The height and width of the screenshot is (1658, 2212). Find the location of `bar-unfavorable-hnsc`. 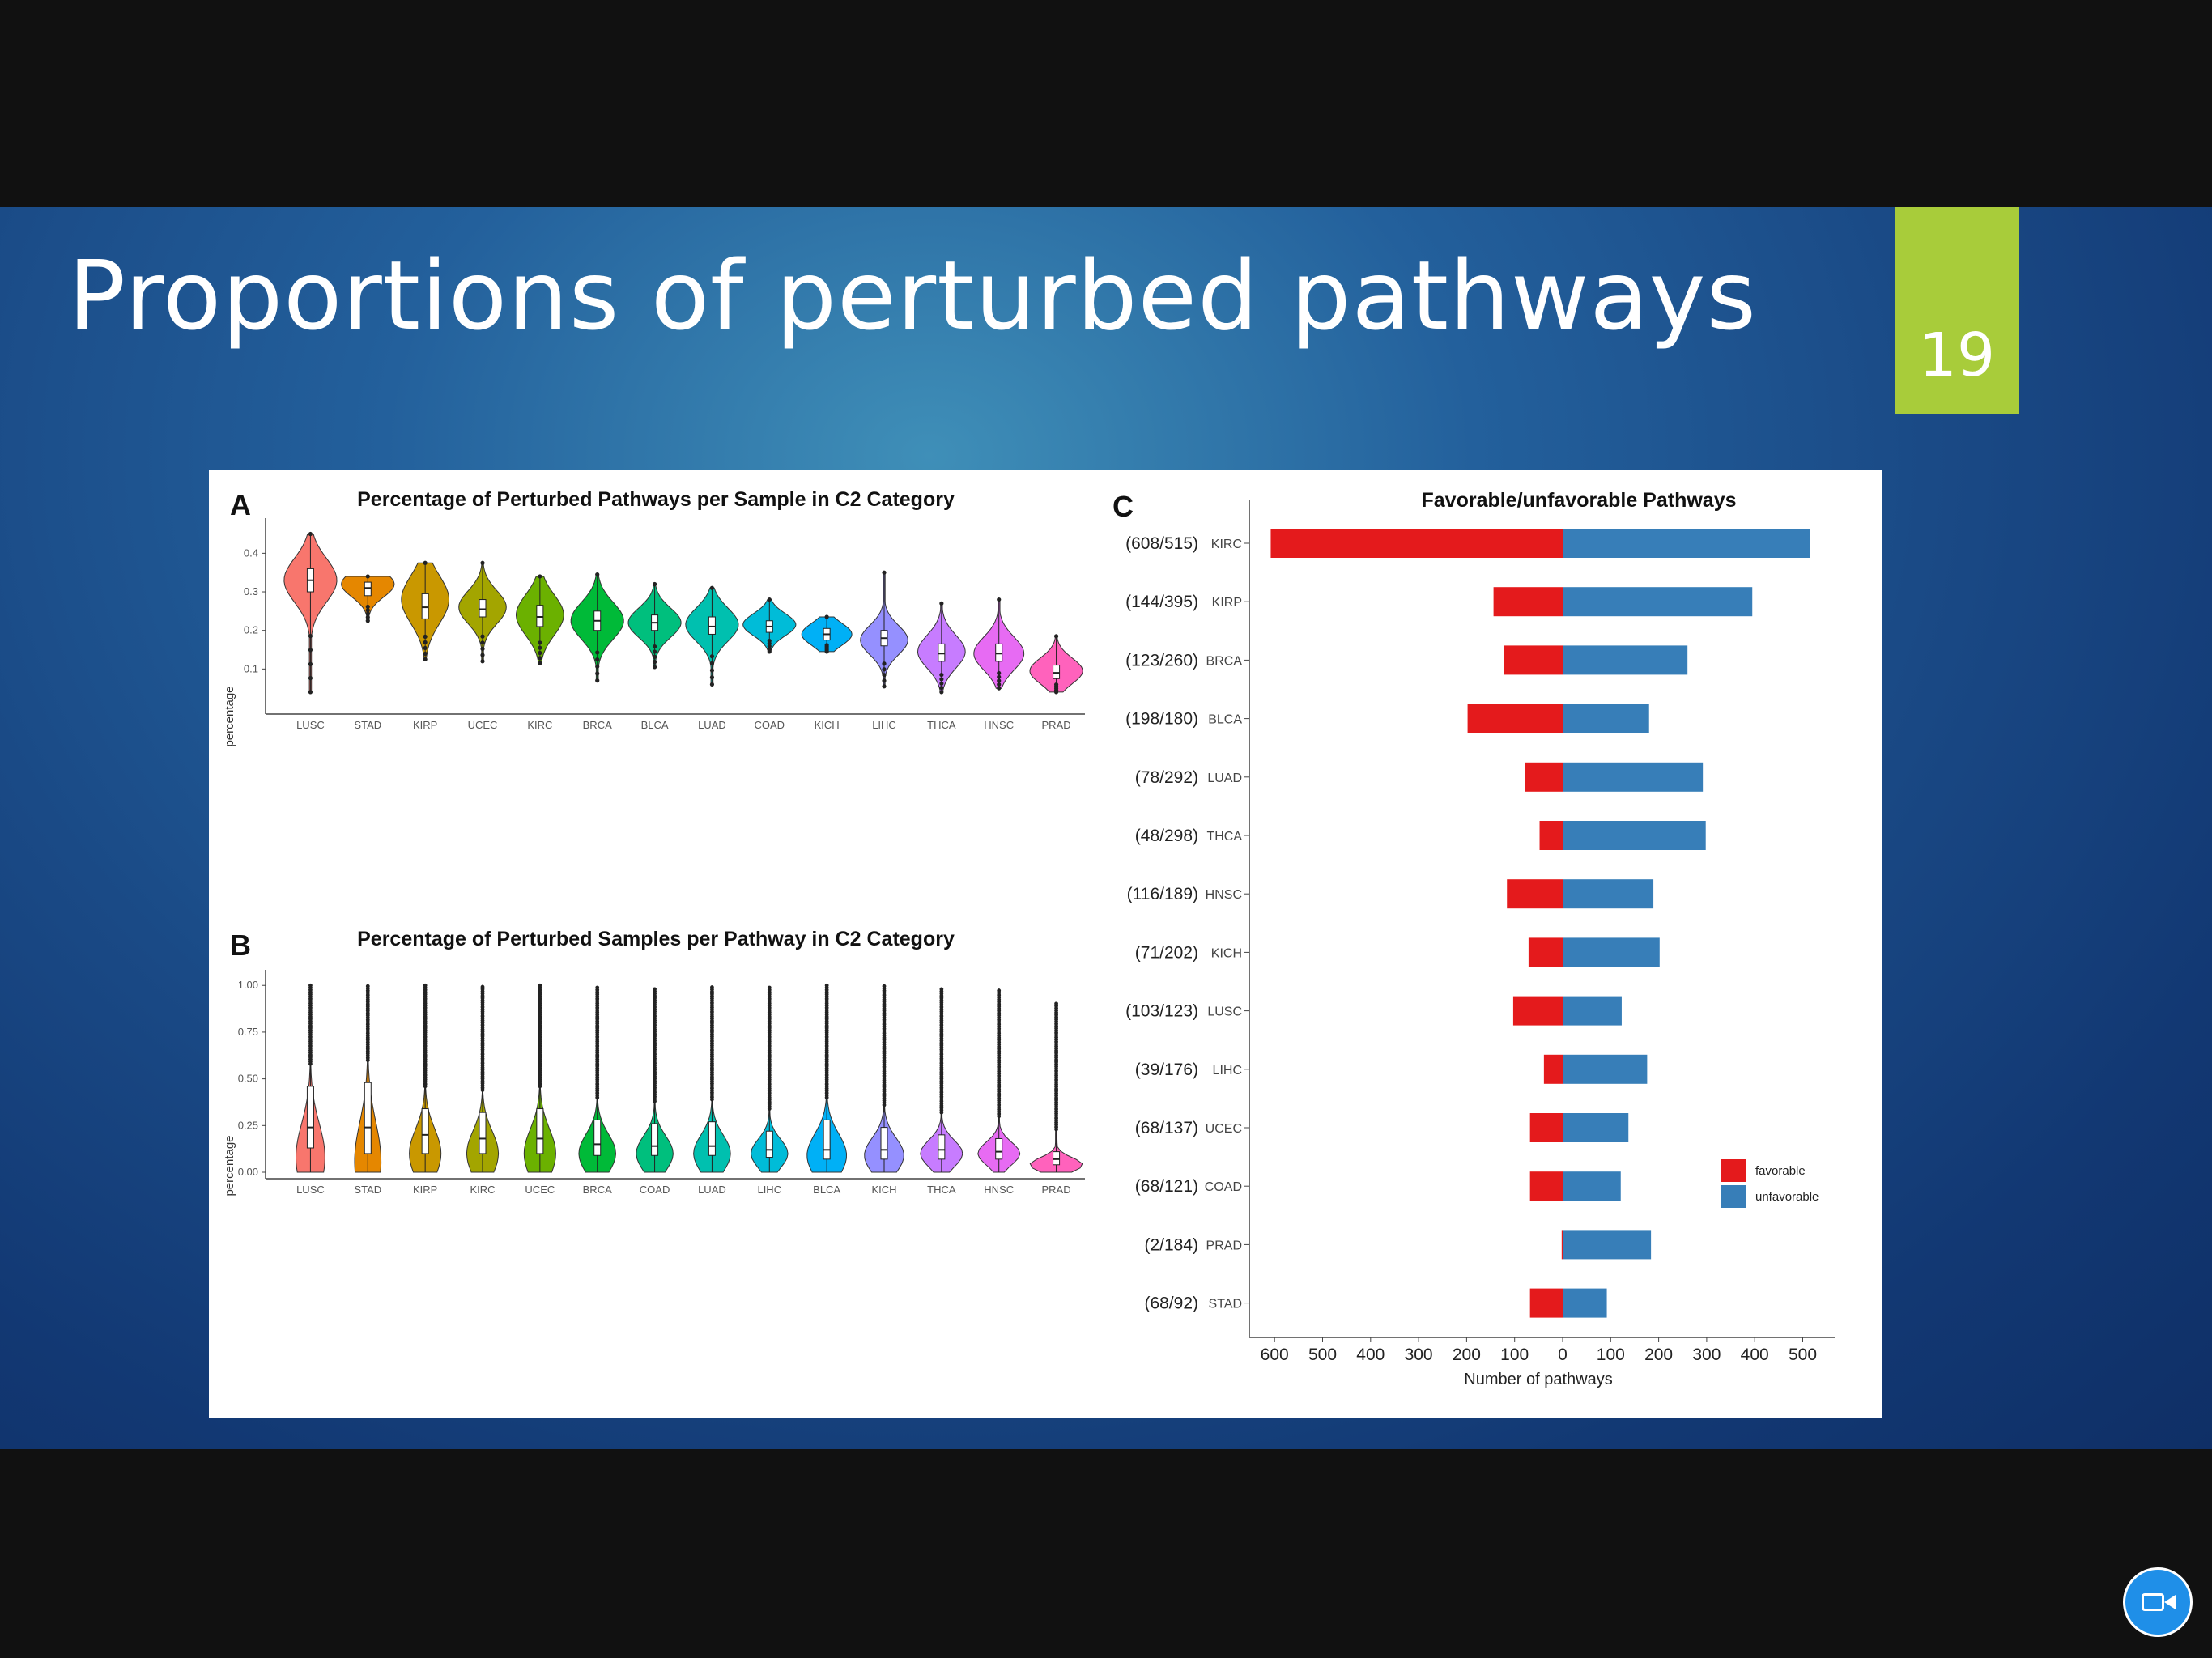

bar-unfavorable-hnsc is located at coordinates (1608, 894).